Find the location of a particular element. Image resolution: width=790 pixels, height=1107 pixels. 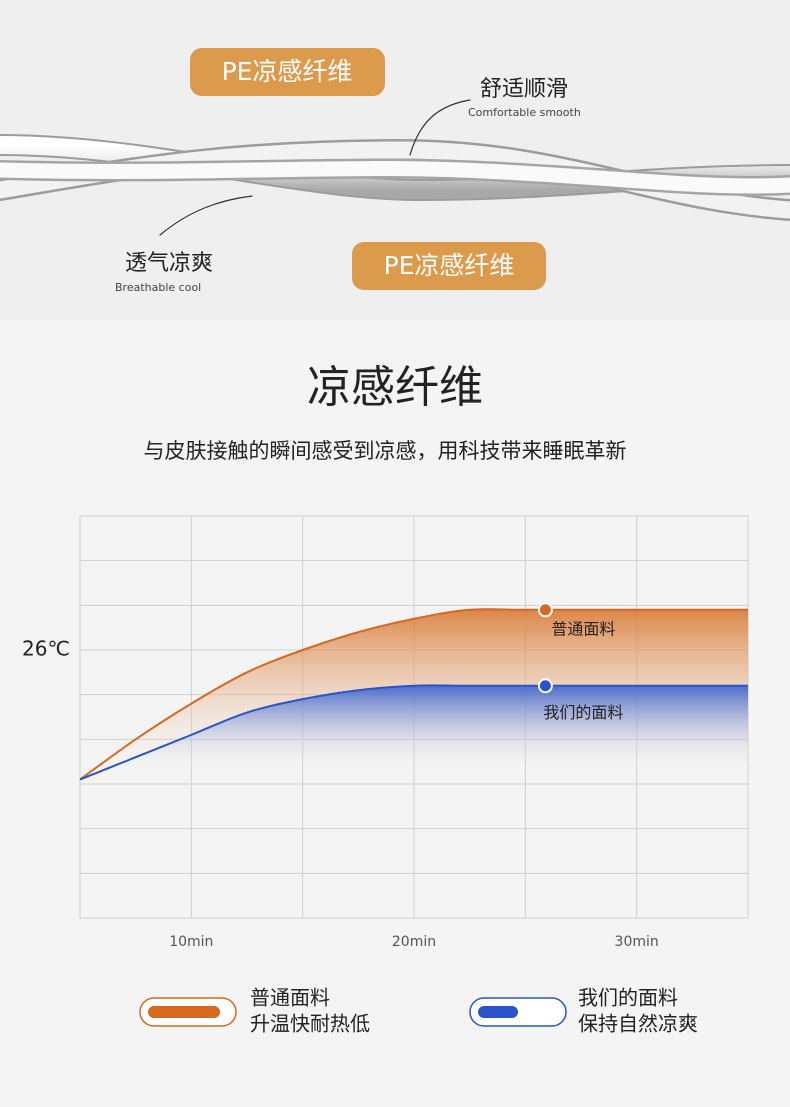

legend-name: 普通面料 is located at coordinates (290, 998).